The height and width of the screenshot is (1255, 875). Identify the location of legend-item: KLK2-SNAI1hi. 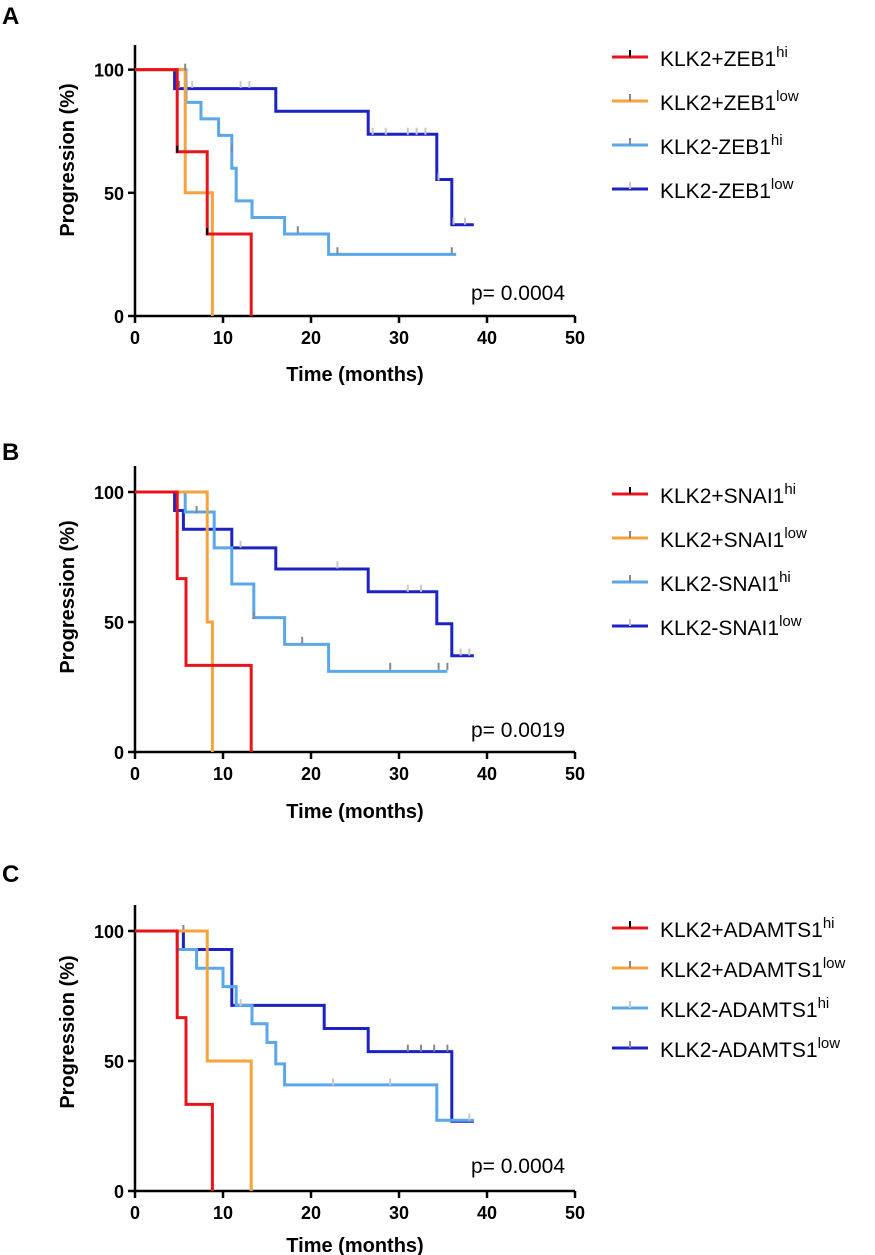
(701, 582).